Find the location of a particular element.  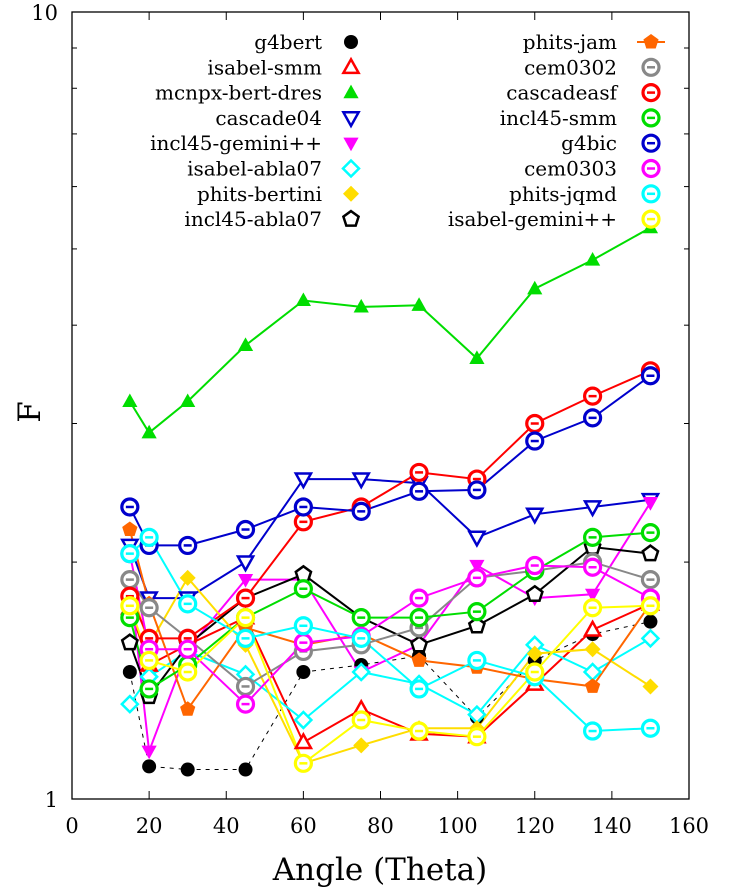

legend-label: phits-bertini is located at coordinates (259, 194).